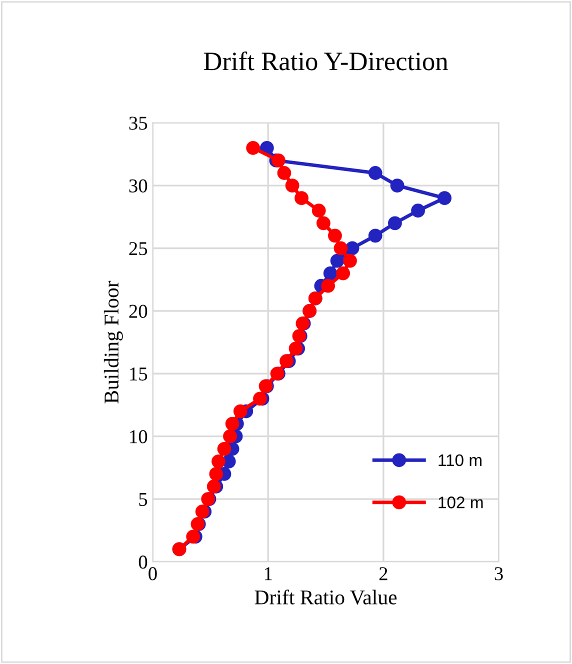 Image resolution: width=572 pixels, height=664 pixels. Describe the element at coordinates (143, 562) in the screenshot. I see `y-tick-label: 0` at that location.